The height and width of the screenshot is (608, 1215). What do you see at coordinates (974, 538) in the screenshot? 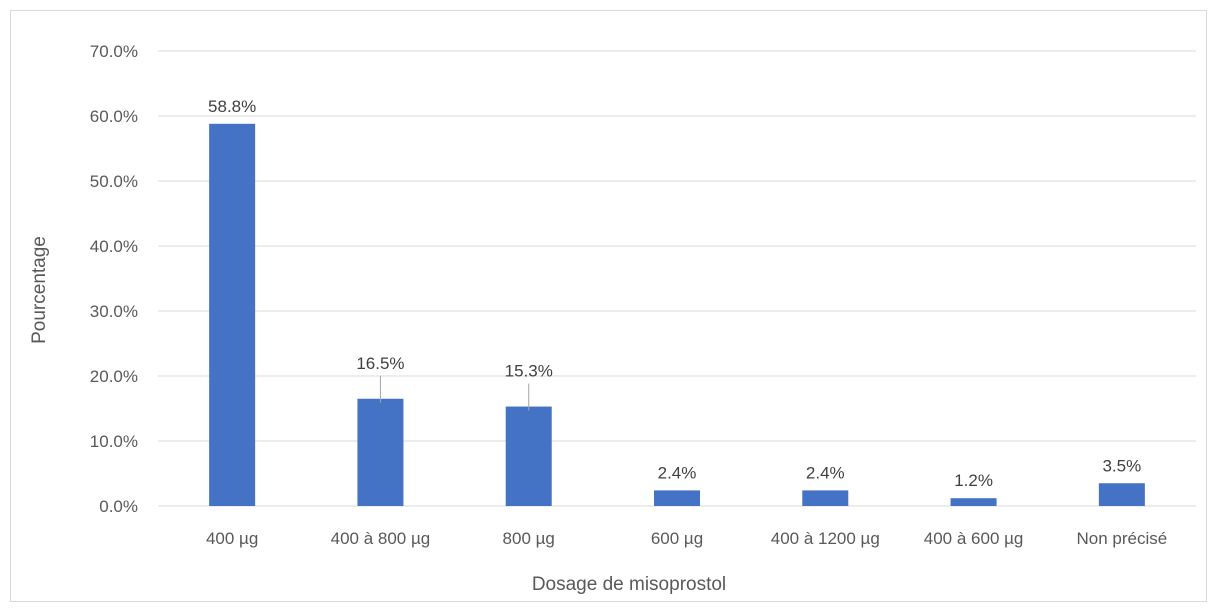
I see `x-tick-label: 400 à 600 µg` at bounding box center [974, 538].